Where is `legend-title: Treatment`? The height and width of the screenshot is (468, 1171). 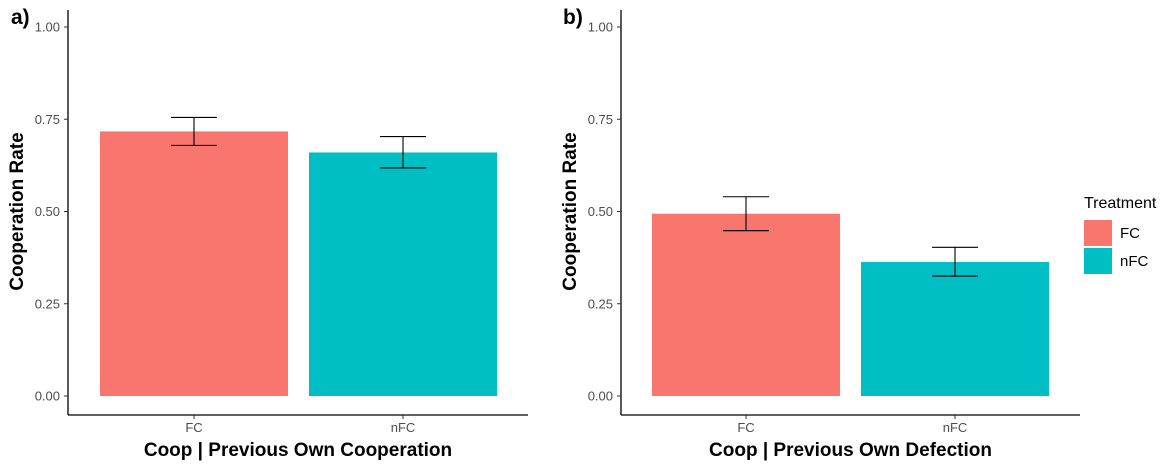
legend-title: Treatment is located at coordinates (1120, 203).